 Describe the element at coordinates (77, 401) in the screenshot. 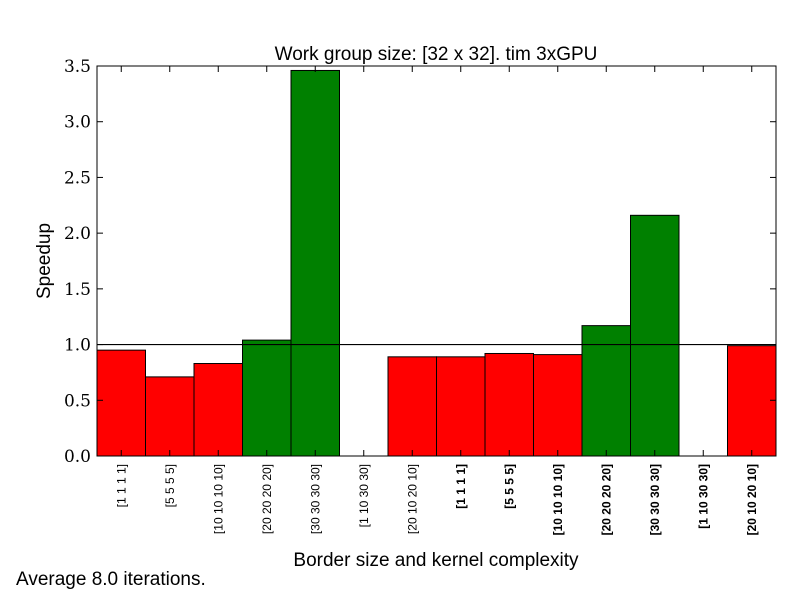

I see `y-tick-label: 0.5` at that location.